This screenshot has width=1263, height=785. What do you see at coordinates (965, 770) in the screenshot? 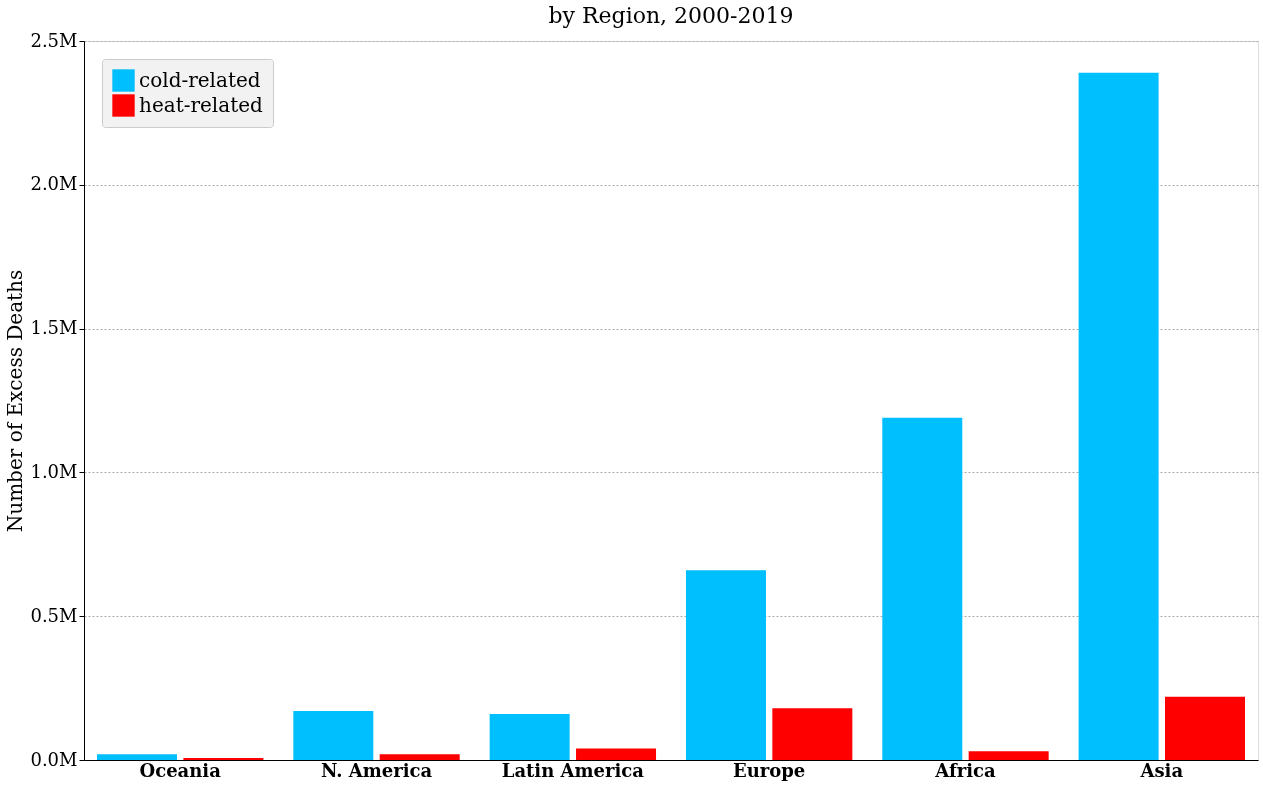
I see `x-tick-label: Africa` at bounding box center [965, 770].